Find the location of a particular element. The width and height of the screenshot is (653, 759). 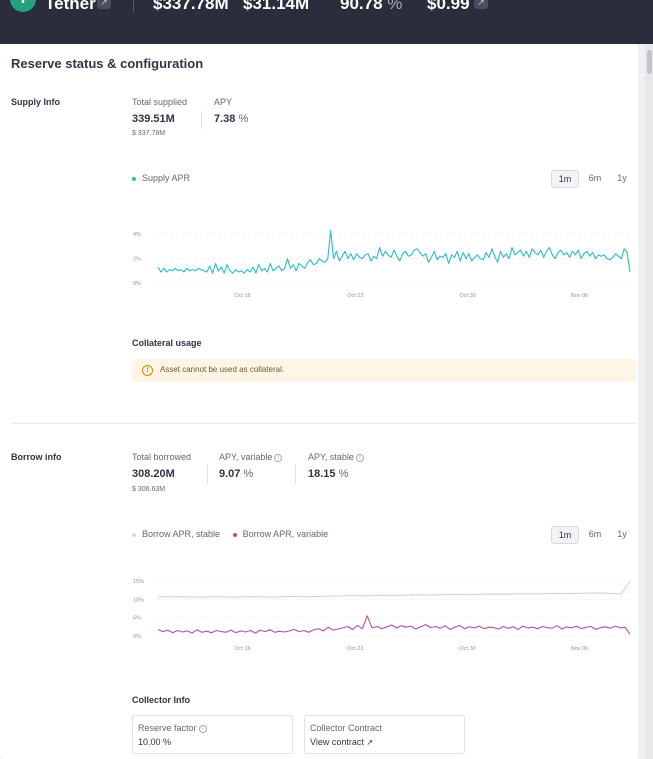

available-liquidity-value: $31.14M is located at coordinates (276, 6).